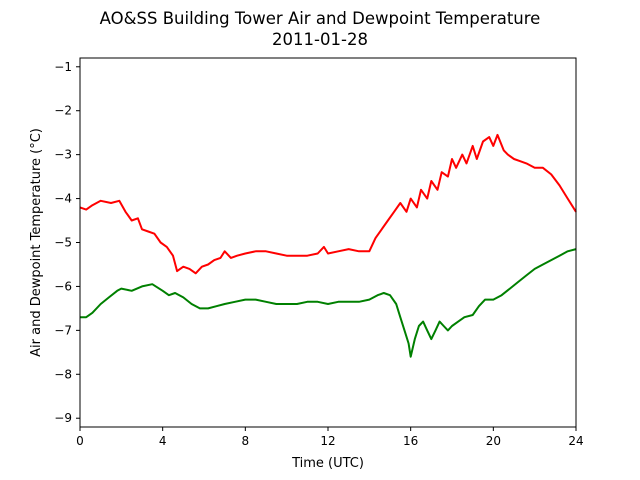 The image size is (640, 480). I want to click on chart-subtitle: 2011-01-28, so click(320, 39).